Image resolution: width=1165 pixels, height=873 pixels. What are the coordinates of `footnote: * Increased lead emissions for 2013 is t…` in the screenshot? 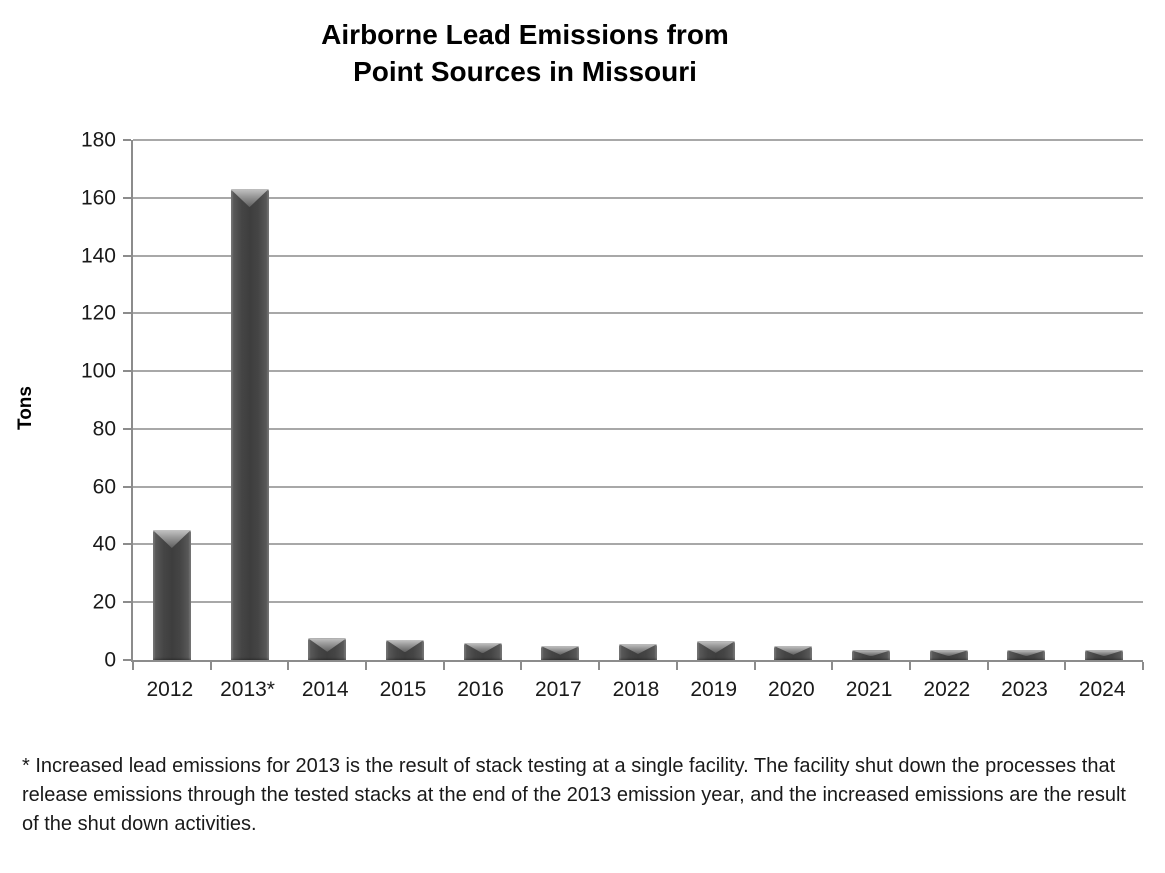 It's located at (574, 795).